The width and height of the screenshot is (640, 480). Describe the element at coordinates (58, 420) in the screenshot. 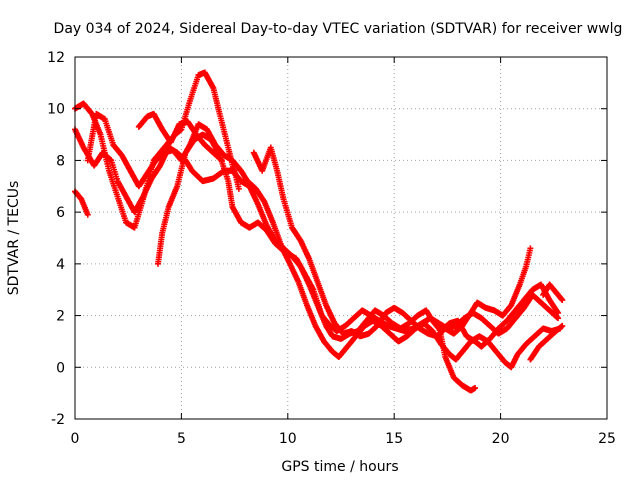

I see `y-tick-label: -2` at that location.